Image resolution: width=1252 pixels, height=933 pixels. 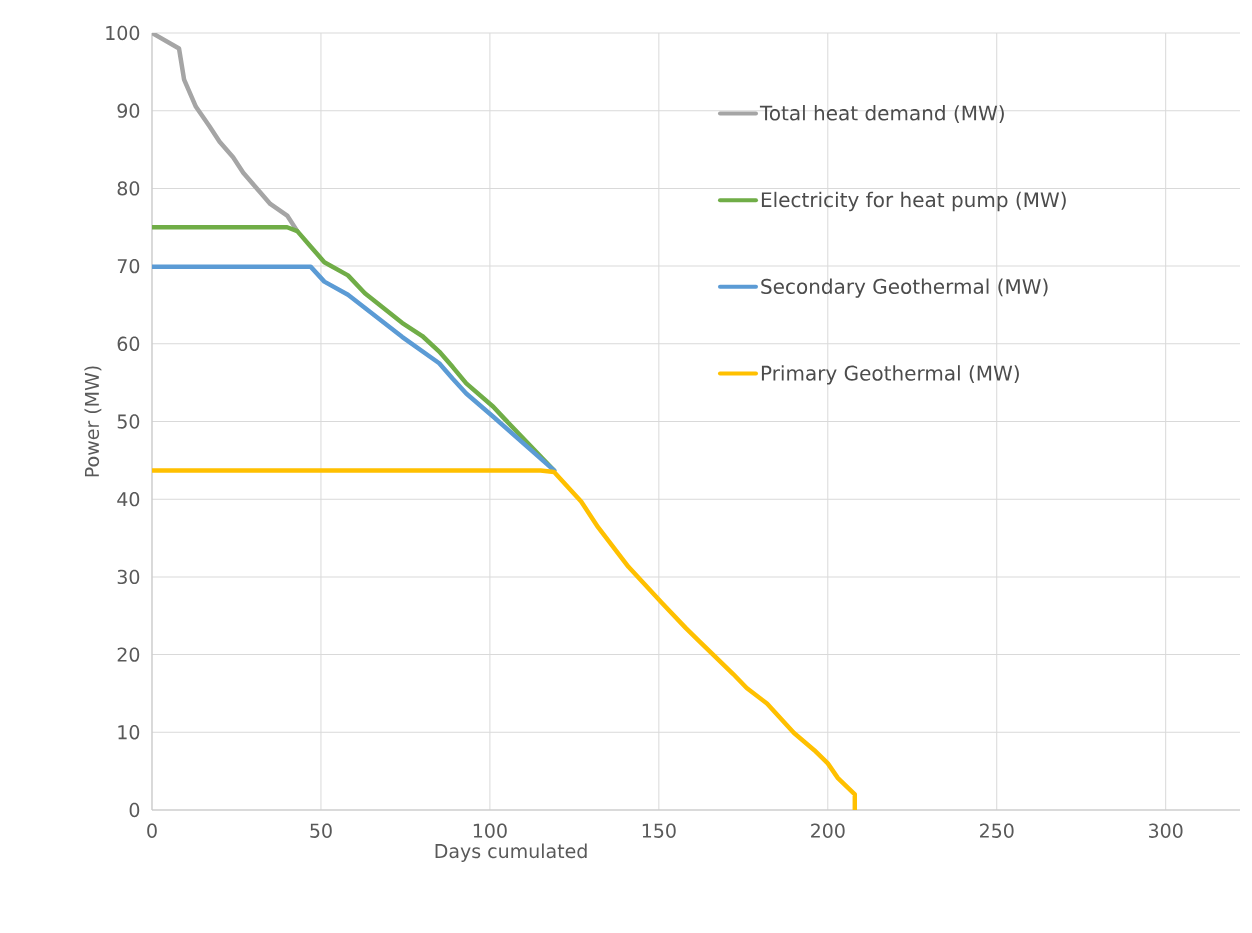 I want to click on x-tick-label: 50, so click(x=321, y=830).